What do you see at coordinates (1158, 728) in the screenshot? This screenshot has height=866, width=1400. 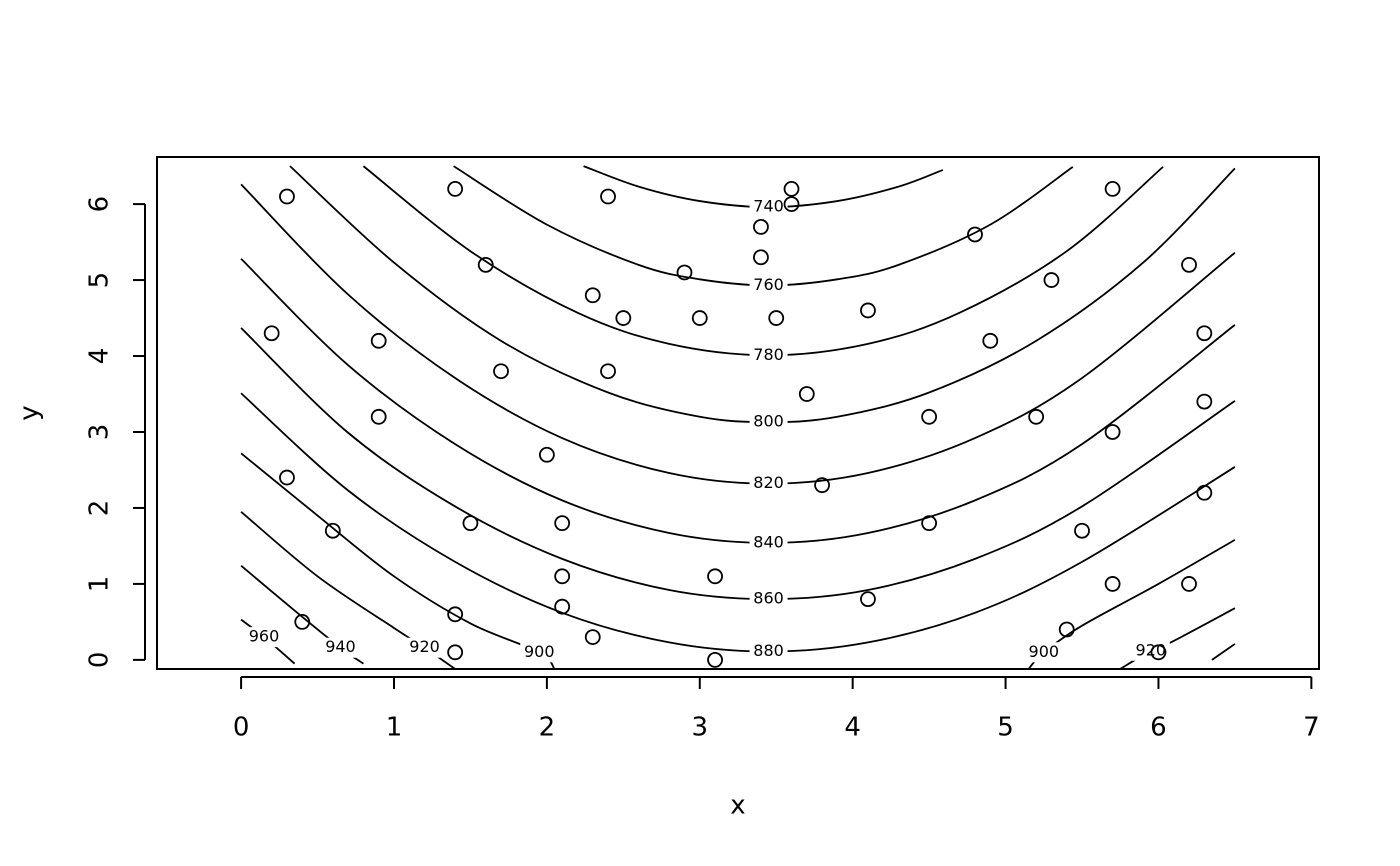 I see `x-tick-label: 6` at bounding box center [1158, 728].